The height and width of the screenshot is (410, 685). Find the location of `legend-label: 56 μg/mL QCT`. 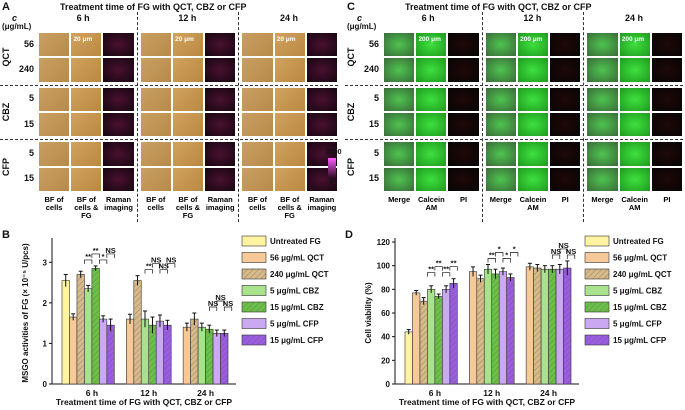

legend-label: 56 μg/mL QCT is located at coordinates (640, 258).